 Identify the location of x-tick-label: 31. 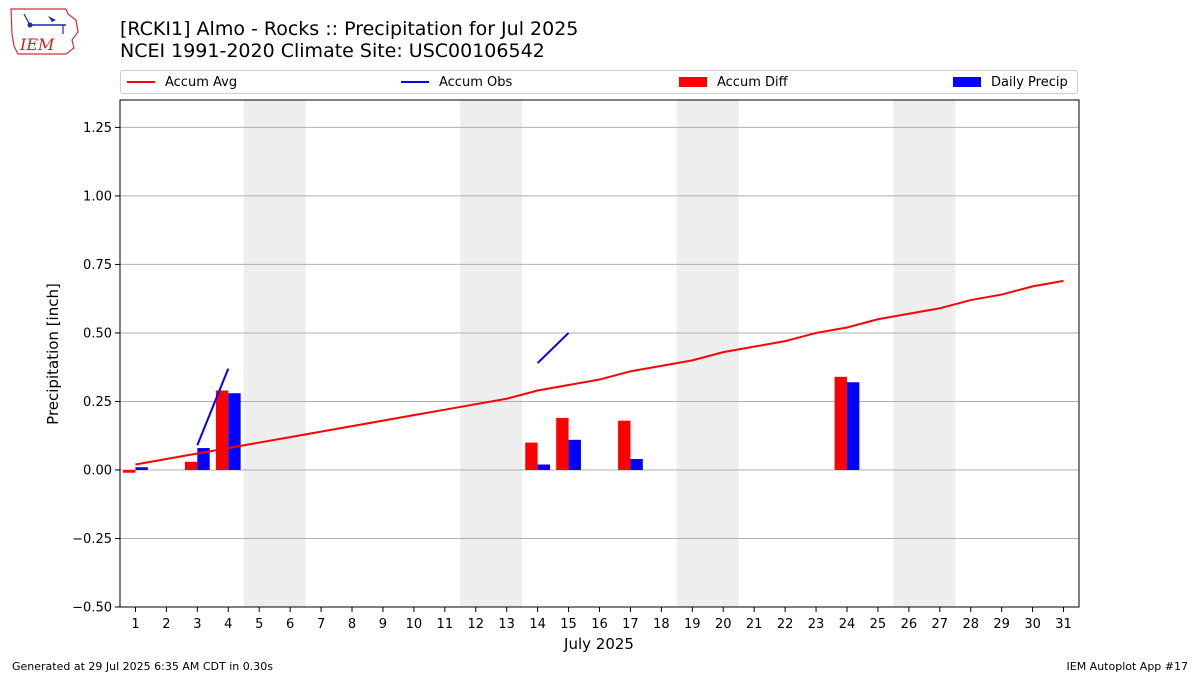
(1063, 624).